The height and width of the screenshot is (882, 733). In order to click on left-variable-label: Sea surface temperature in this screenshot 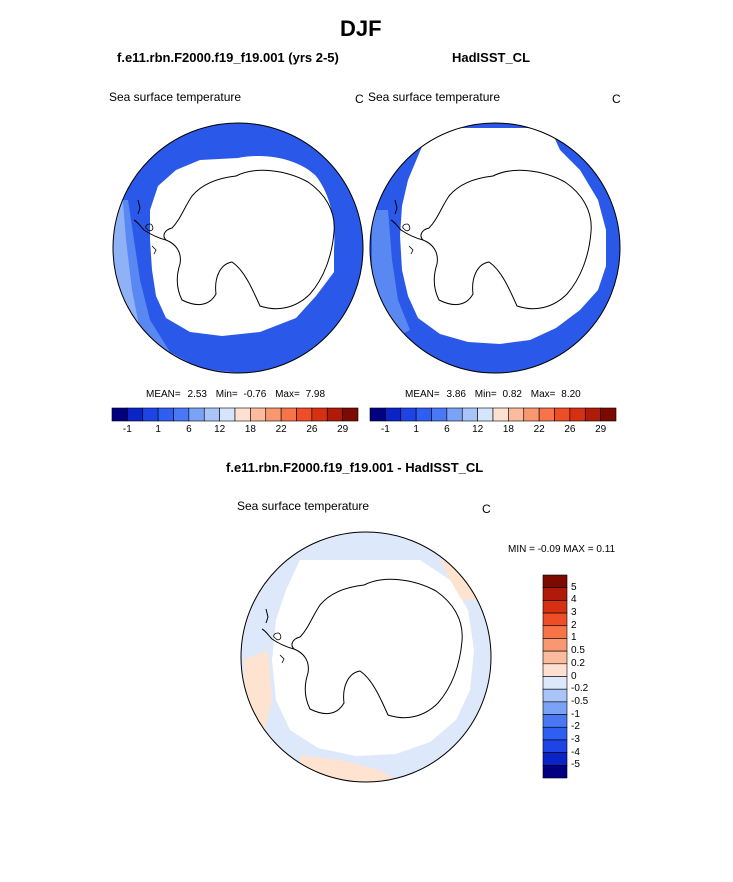, I will do `click(175, 97)`.